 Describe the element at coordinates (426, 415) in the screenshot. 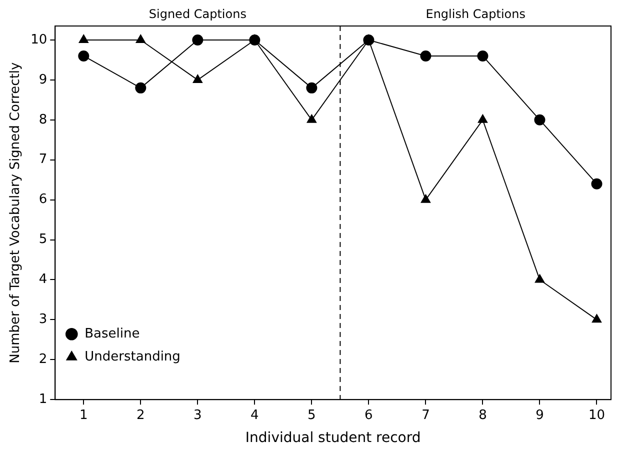

I see `x-tick-label: 7` at that location.